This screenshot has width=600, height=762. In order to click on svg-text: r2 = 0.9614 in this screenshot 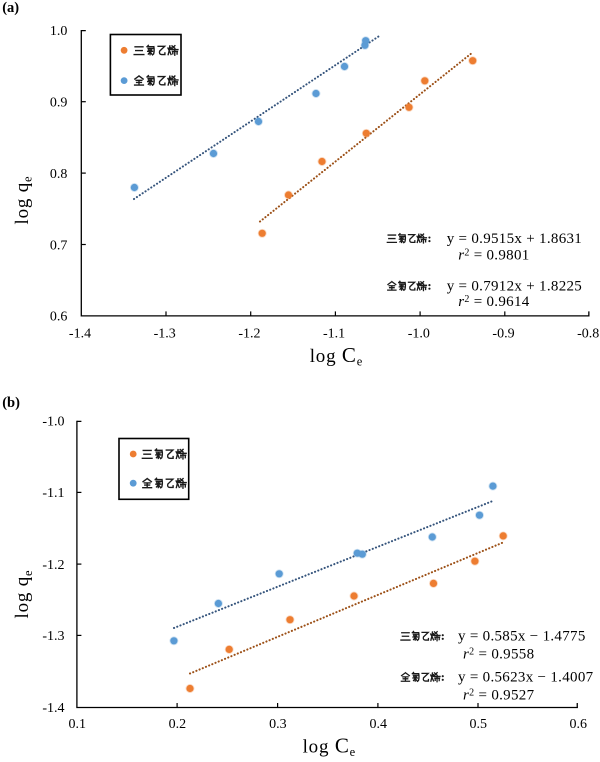, I will do `click(494, 302)`.